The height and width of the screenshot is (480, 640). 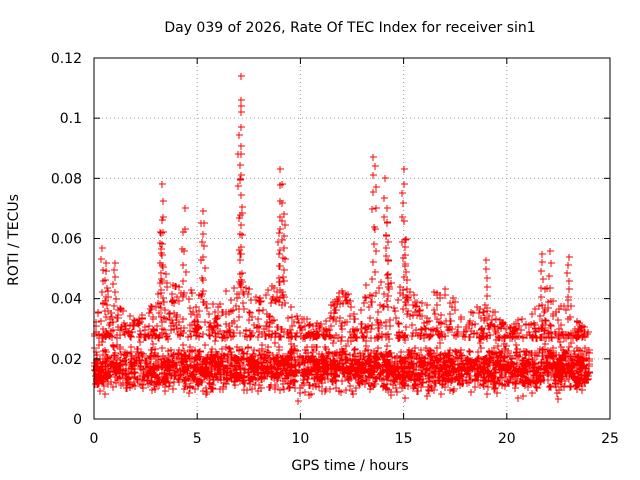 I want to click on y-axis-tick-labels: 0 0.02 0.04 0.06 0.08 0.1 0.12, so click(x=66, y=239).